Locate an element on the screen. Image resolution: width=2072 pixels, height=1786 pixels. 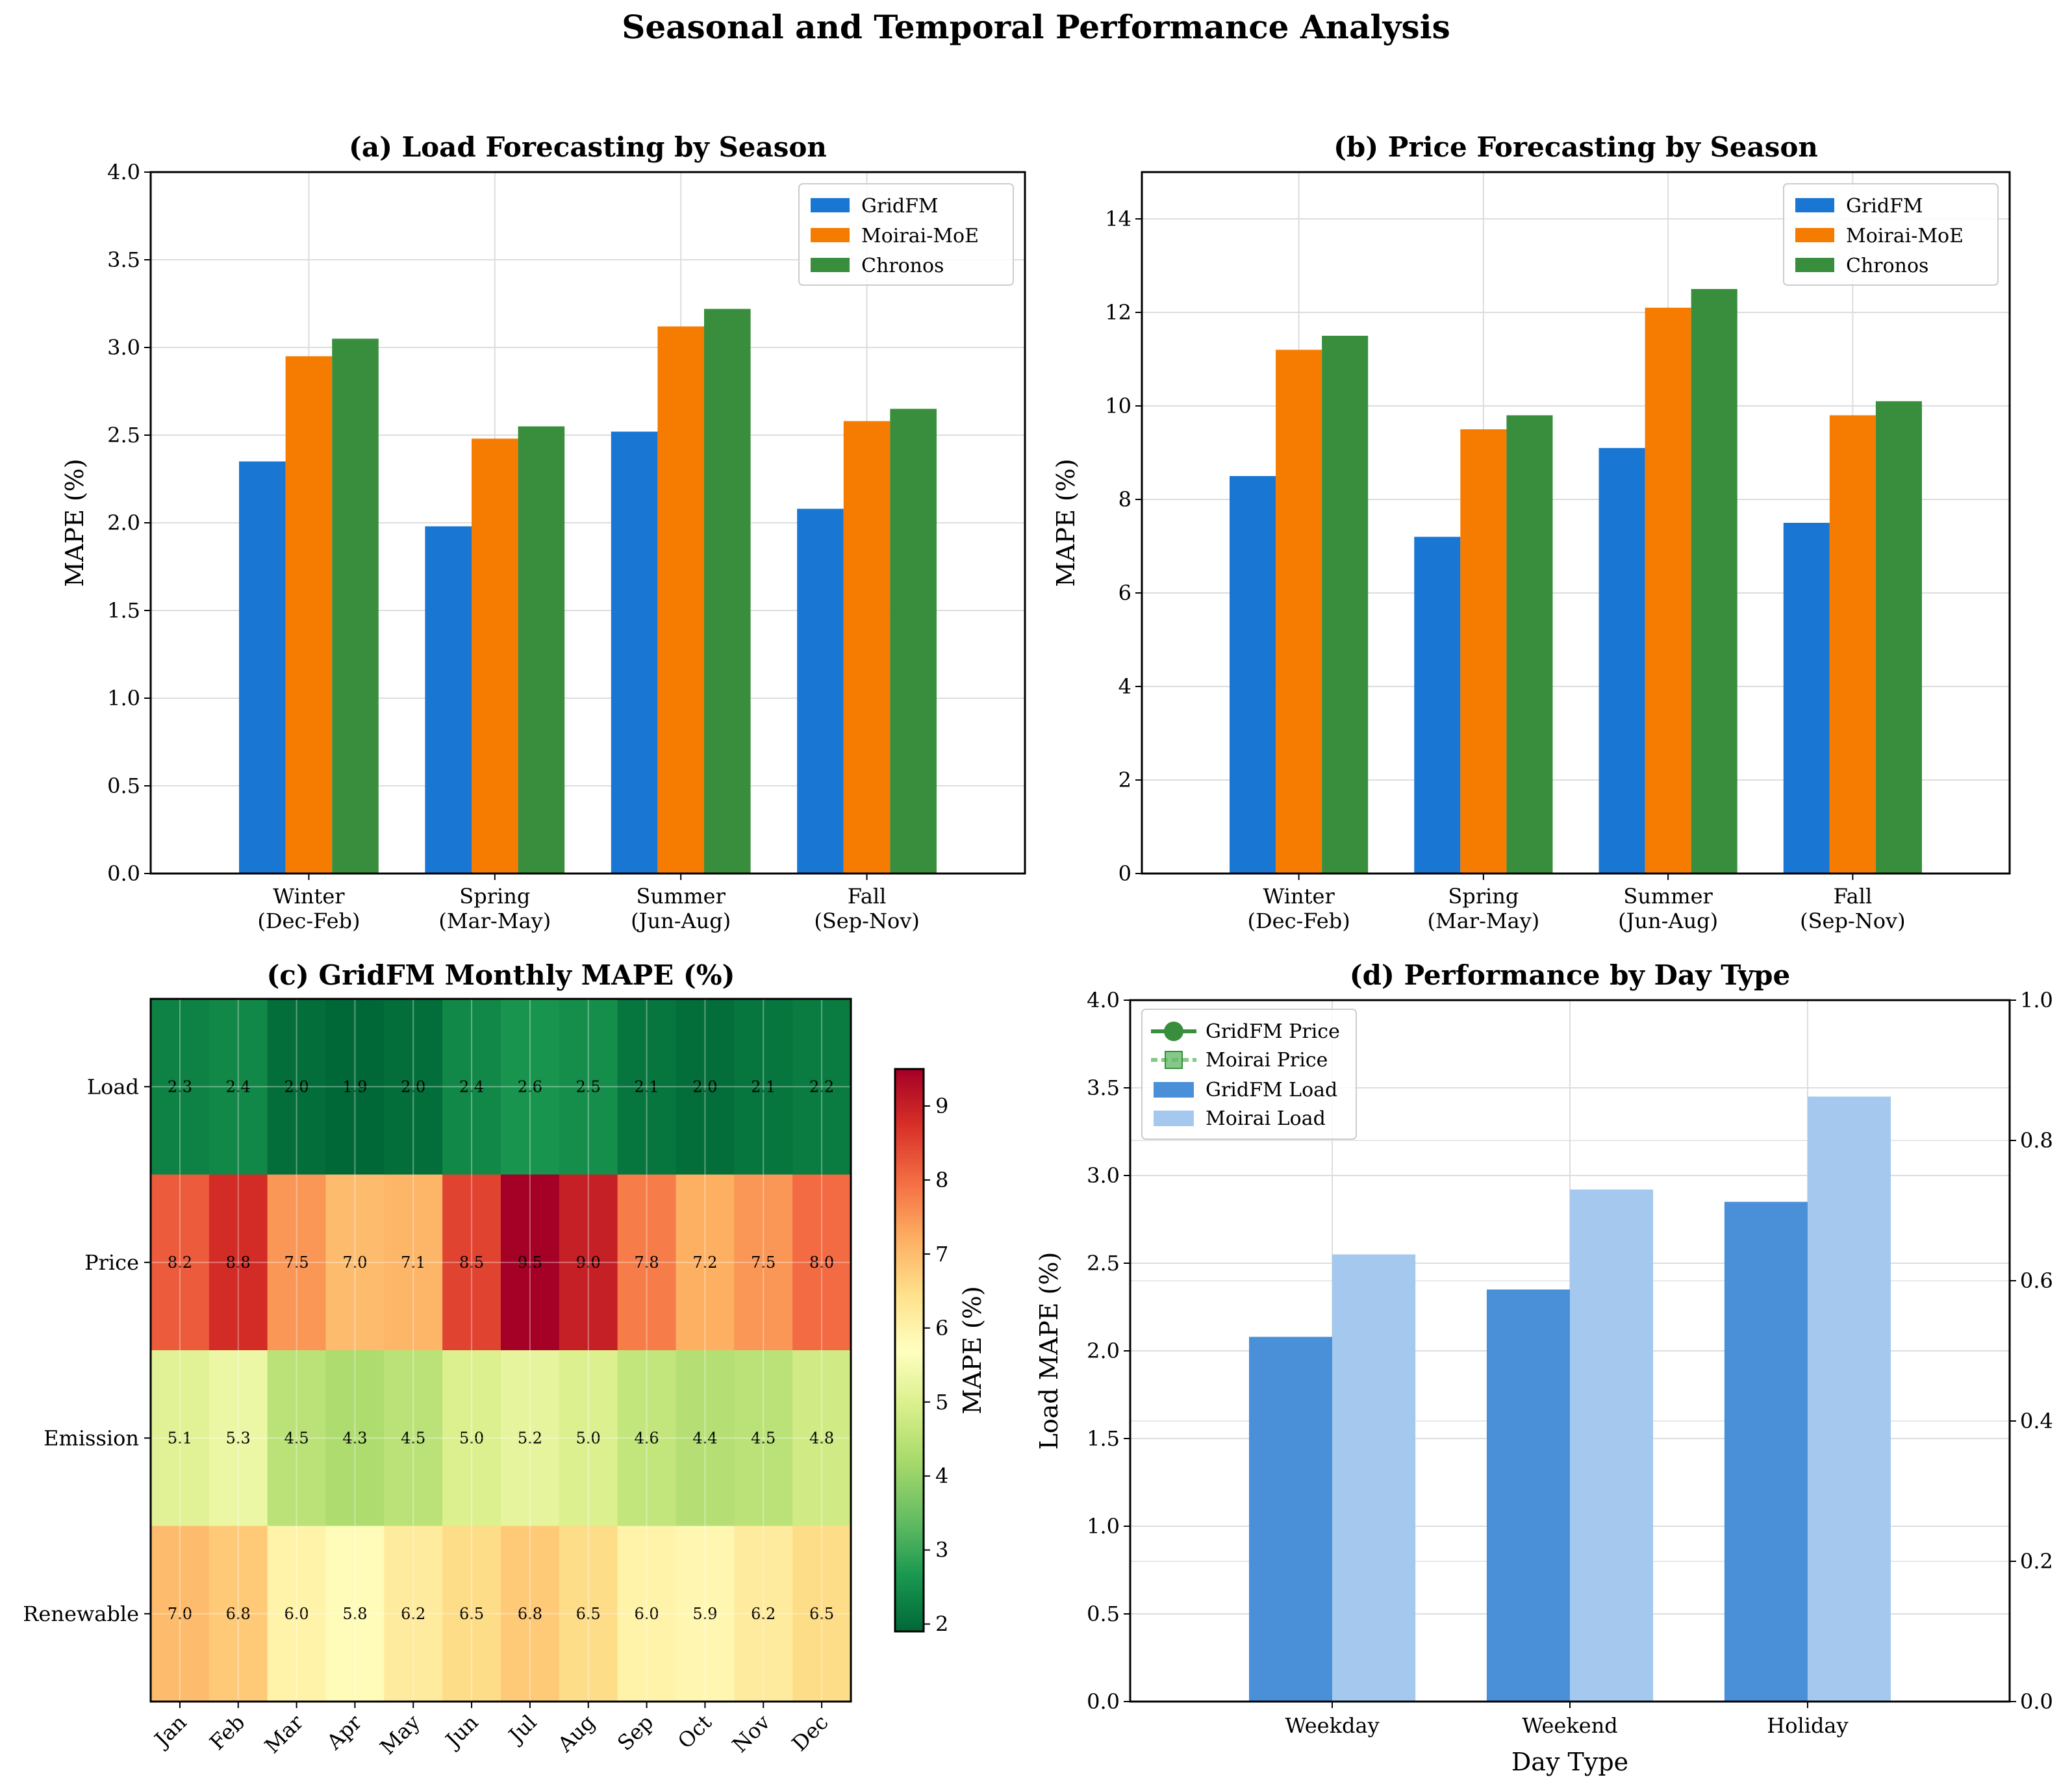
heatmap-cell-load-jun is located at coordinates (472, 1087).